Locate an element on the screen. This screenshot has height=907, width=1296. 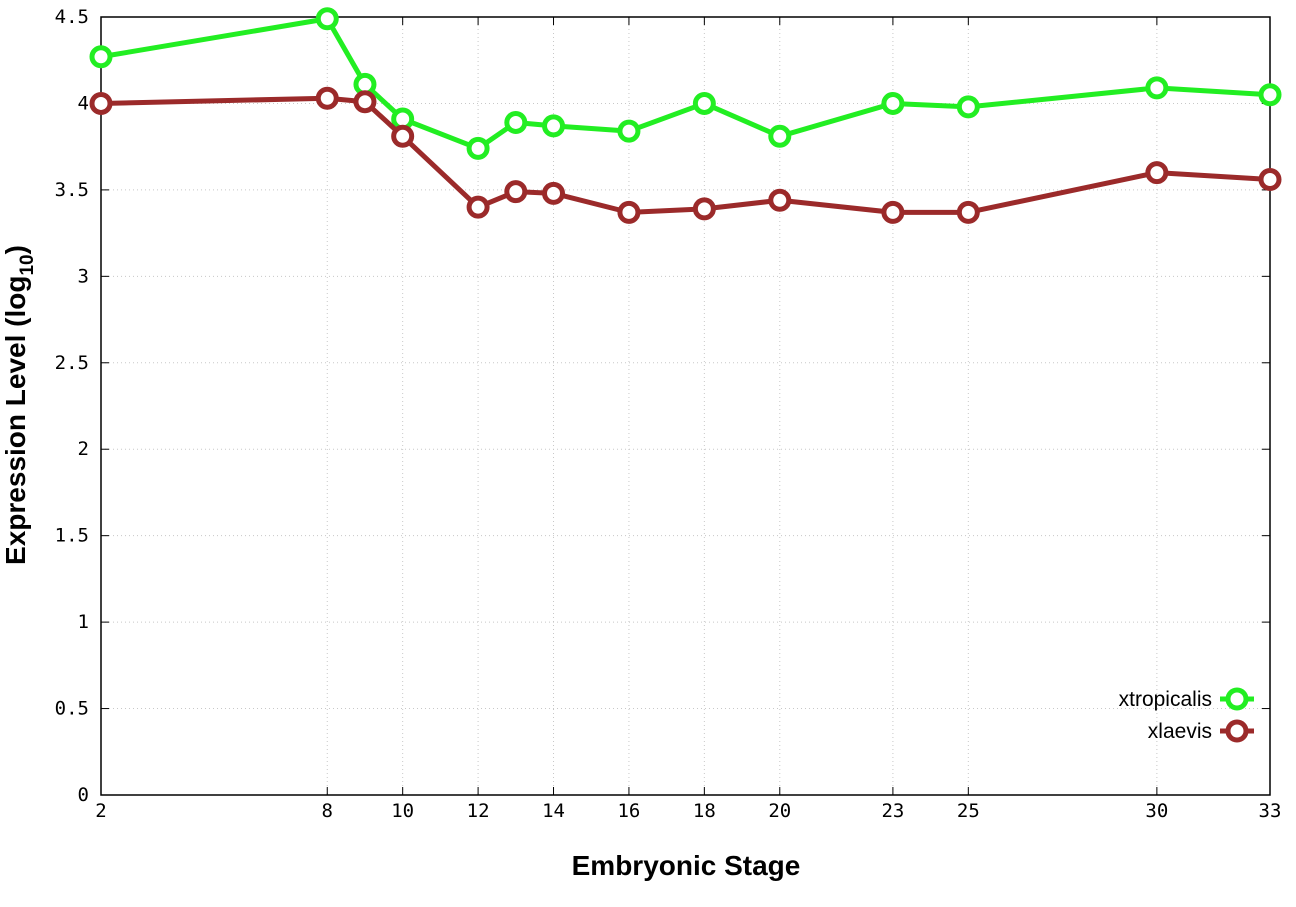
y-axis-title: Expression Level (log10) is located at coordinates (19, 405).